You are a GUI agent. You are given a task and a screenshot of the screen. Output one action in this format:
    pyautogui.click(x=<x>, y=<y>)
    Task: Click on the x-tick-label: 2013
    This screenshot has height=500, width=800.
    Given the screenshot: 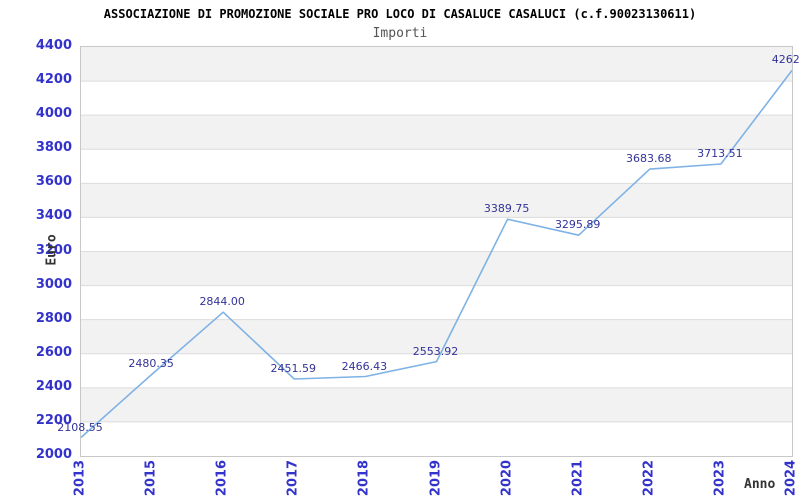 What is the action you would take?
    pyautogui.click(x=80, y=478)
    